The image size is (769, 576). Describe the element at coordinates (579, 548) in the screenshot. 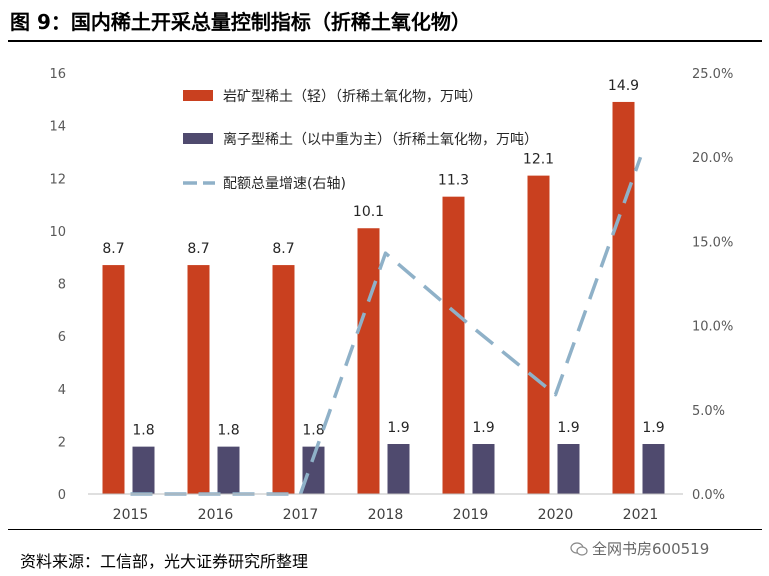

I see `wechat-icon` at that location.